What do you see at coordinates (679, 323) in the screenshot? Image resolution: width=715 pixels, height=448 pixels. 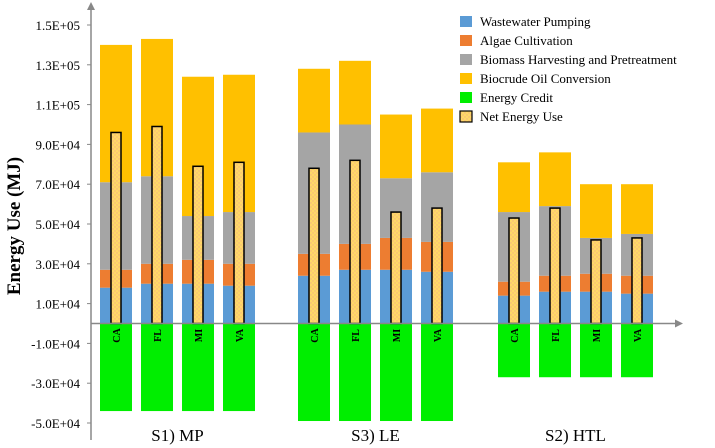 I see `x-axis-arrow` at bounding box center [679, 323].